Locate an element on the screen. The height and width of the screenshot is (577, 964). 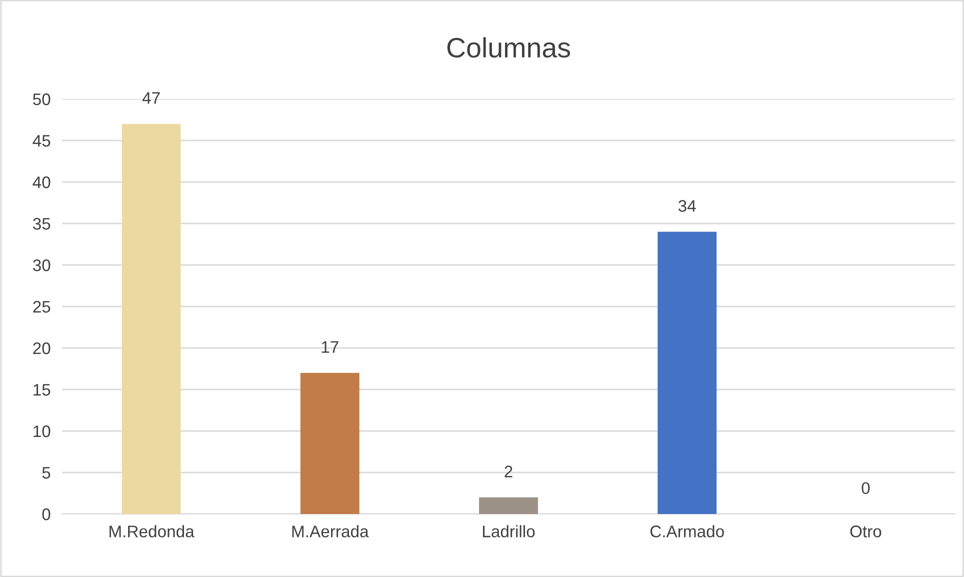
x-tick-label: M.Redonda is located at coordinates (152, 531).